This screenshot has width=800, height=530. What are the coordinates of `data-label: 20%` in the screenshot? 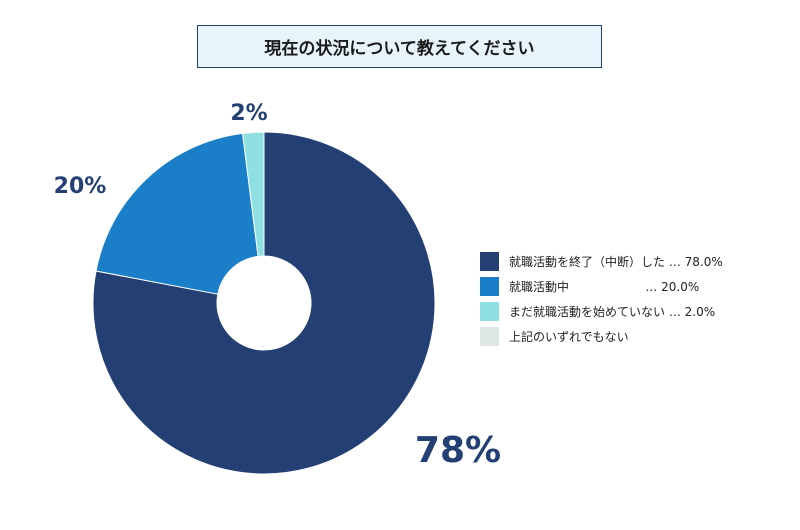 It's located at (80, 186).